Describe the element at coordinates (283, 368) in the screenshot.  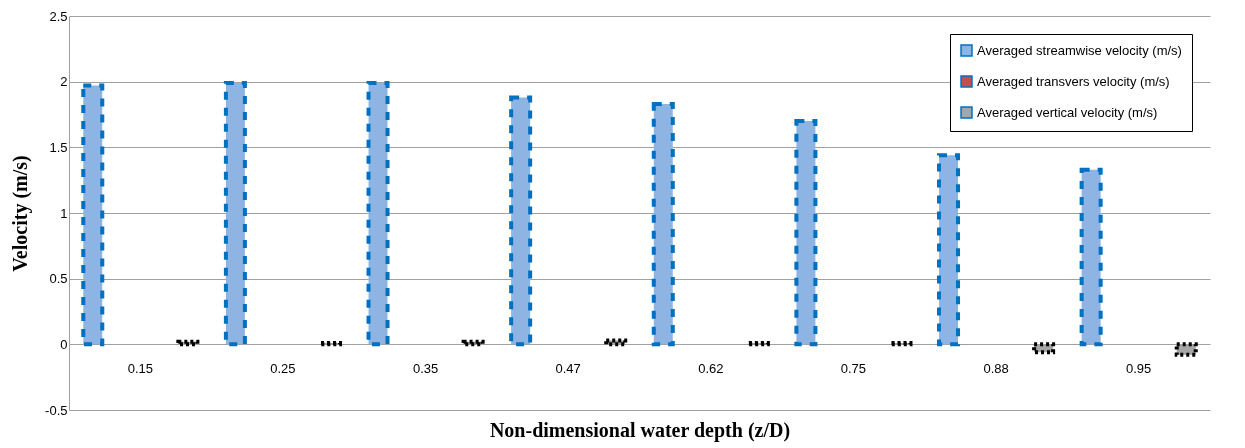
I see `x-tick-label: 0.25` at that location.